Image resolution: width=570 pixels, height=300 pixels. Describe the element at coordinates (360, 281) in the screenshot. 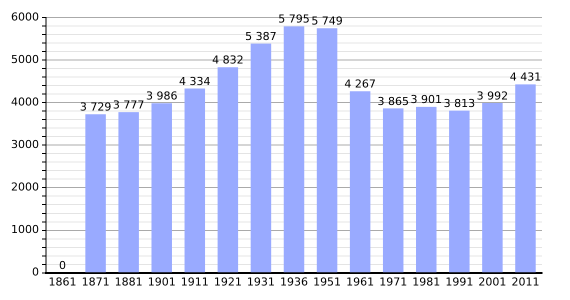

I see `x-tick-label: 1961` at that location.